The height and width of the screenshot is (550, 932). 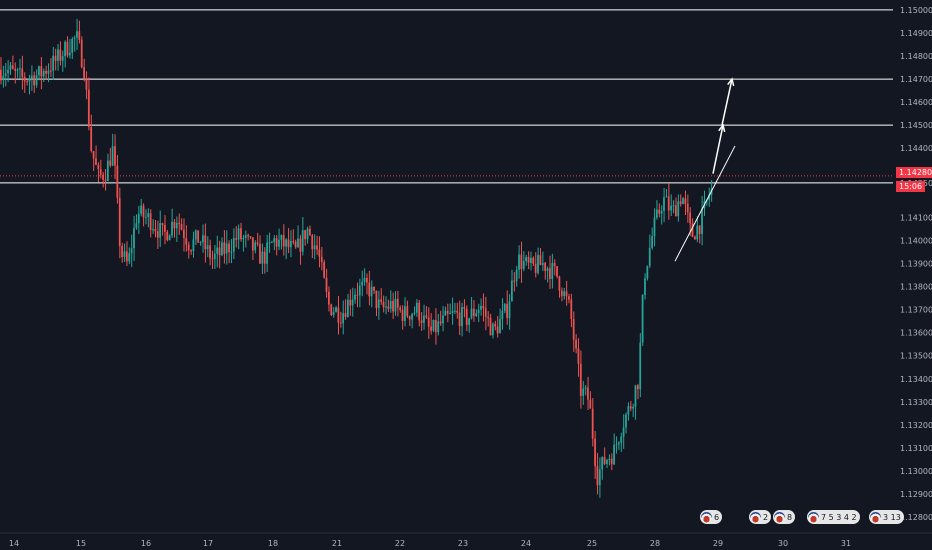 What do you see at coordinates (784, 517) in the screenshot?
I see `economic-event-badge: 8` at bounding box center [784, 517].